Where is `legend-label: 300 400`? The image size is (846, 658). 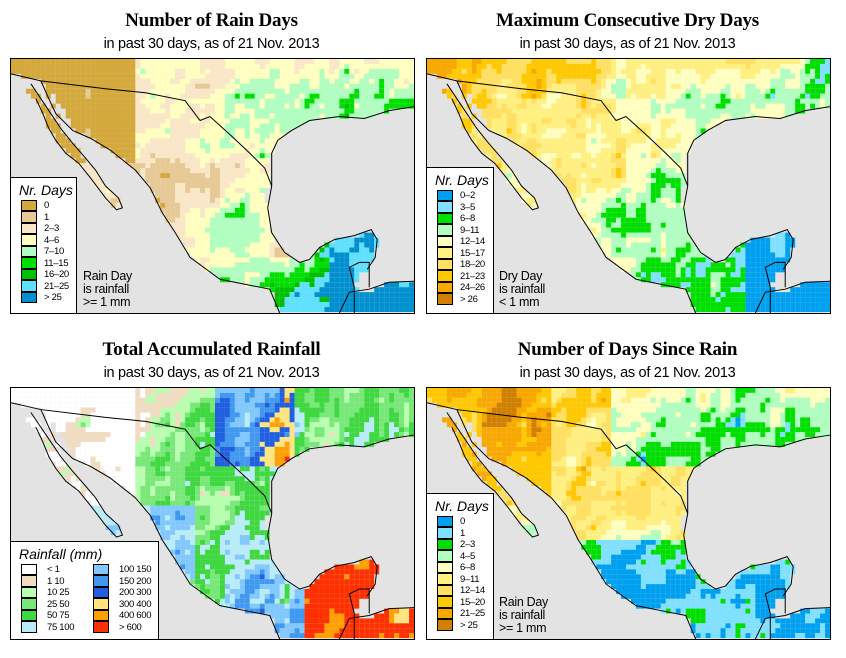 legend-label: 300 400 is located at coordinates (135, 604).